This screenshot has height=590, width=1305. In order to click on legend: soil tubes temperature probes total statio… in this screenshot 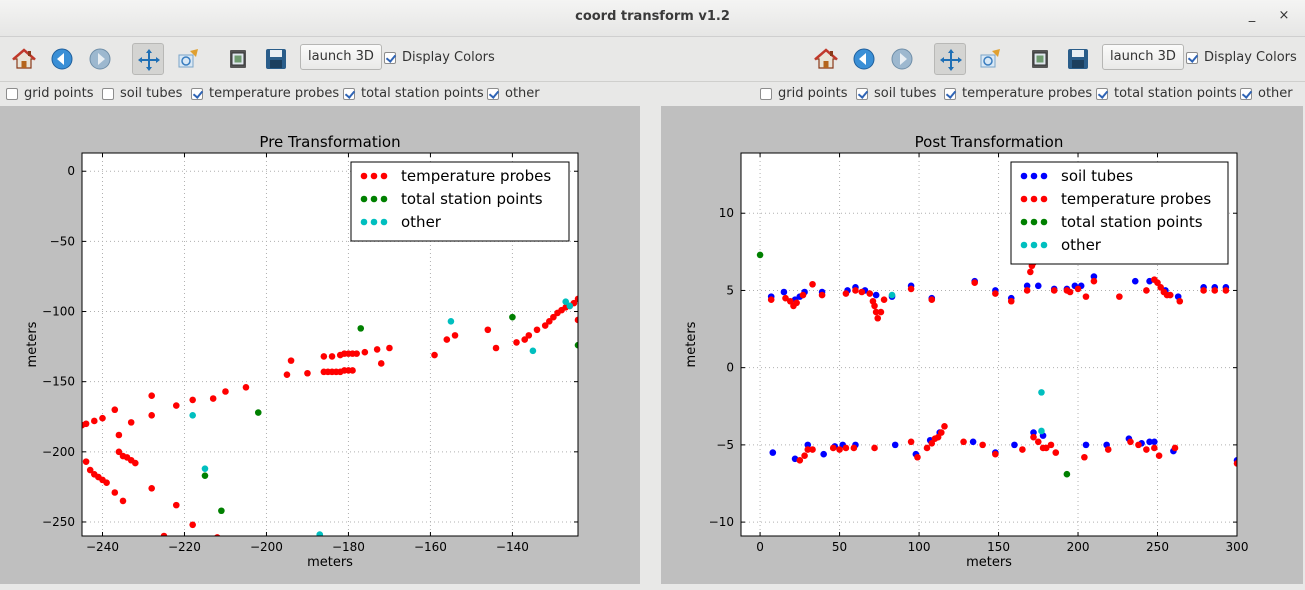, I will do `click(1119, 213)`.